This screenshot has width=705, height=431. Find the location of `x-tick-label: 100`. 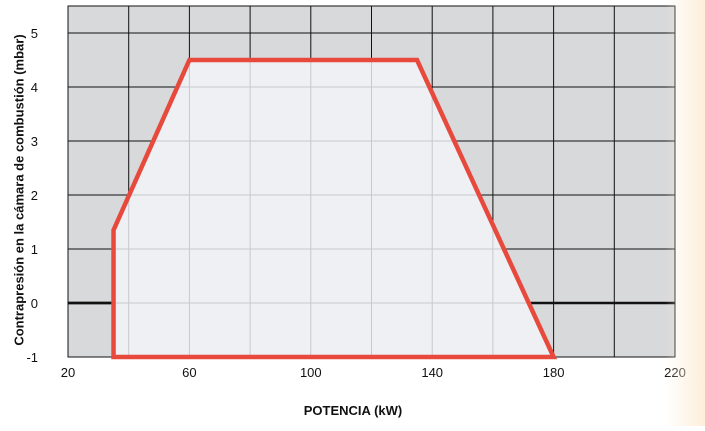

x-tick-label: 100 is located at coordinates (311, 372).